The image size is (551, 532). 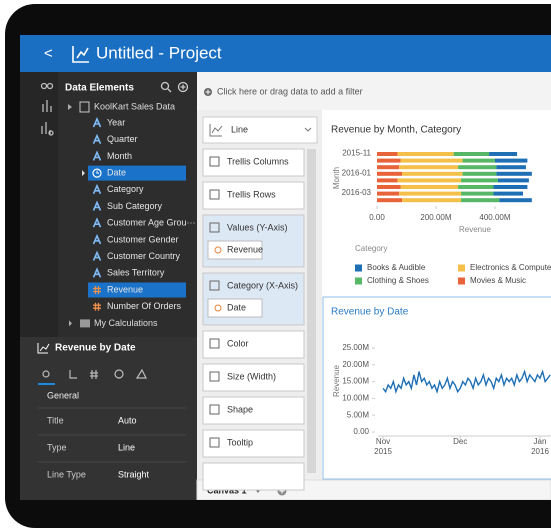 What do you see at coordinates (436, 388) in the screenshot?
I see `line-viz-frame` at bounding box center [436, 388].